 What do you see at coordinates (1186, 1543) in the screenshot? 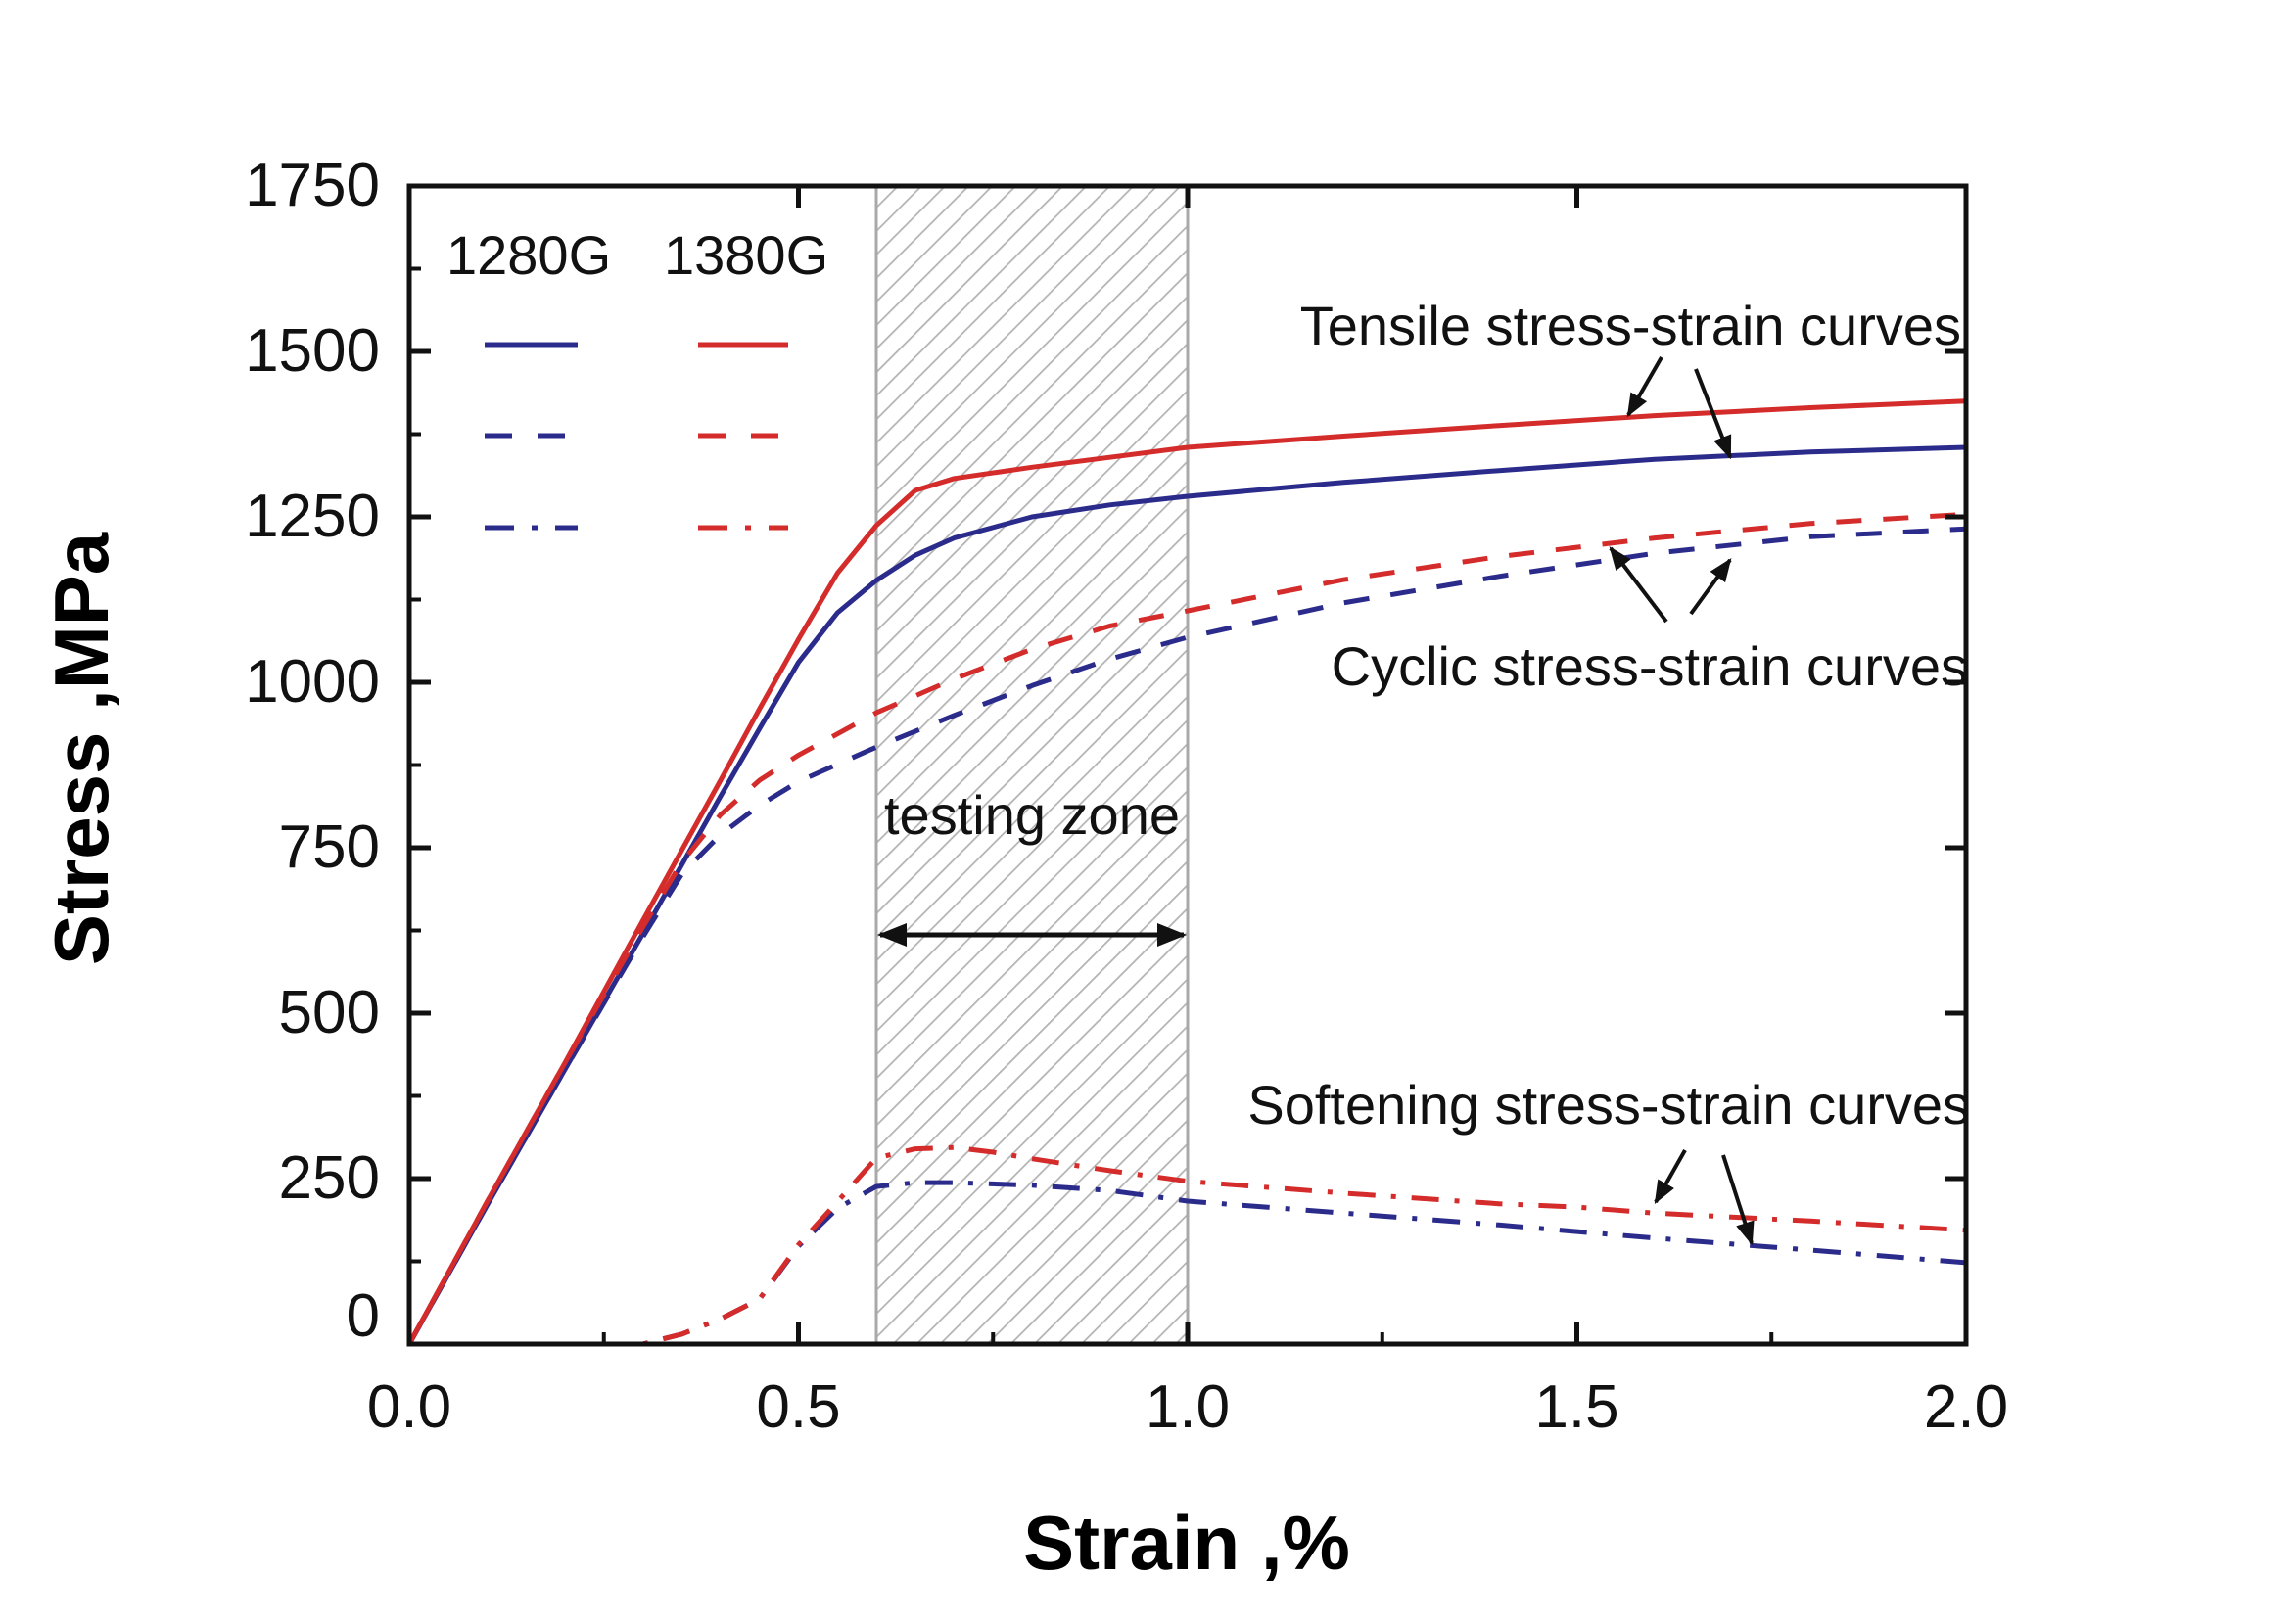
I see `x-axis-title: Strain ,%` at bounding box center [1186, 1543].